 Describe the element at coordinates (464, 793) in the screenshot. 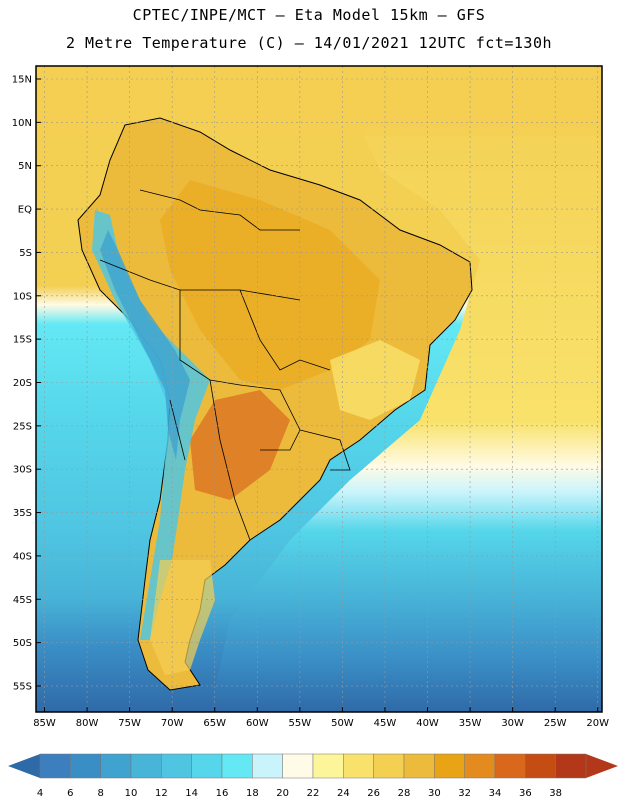

I see `colorbar-label: 32` at that location.